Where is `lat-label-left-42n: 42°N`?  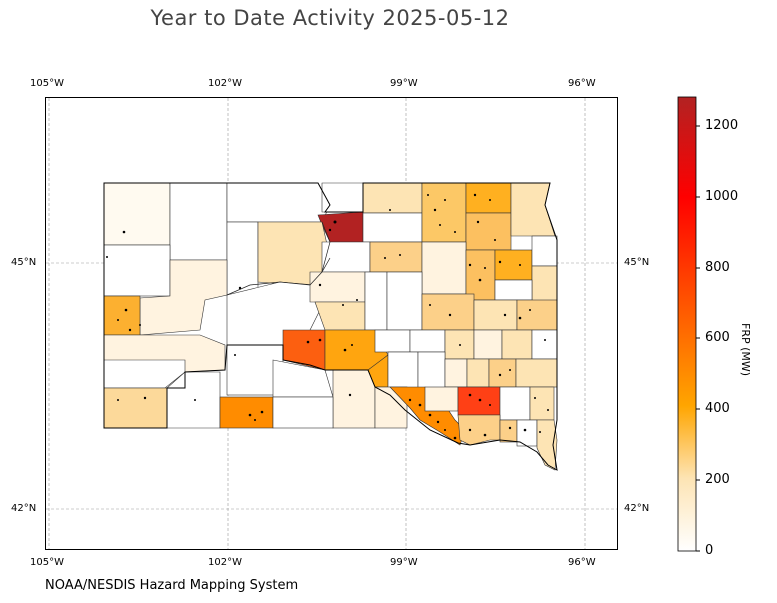
lat-label-left-42n: 42°N is located at coordinates (24, 508).